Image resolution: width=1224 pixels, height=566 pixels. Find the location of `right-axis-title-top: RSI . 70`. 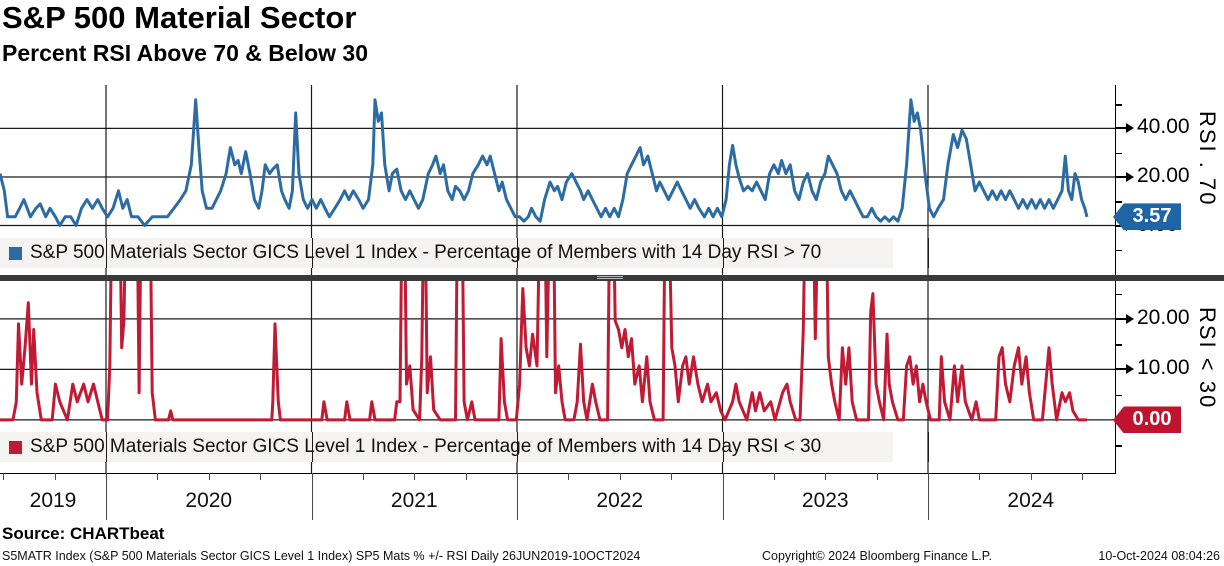

right-axis-title-top: RSI . 70 is located at coordinates (1207, 158).